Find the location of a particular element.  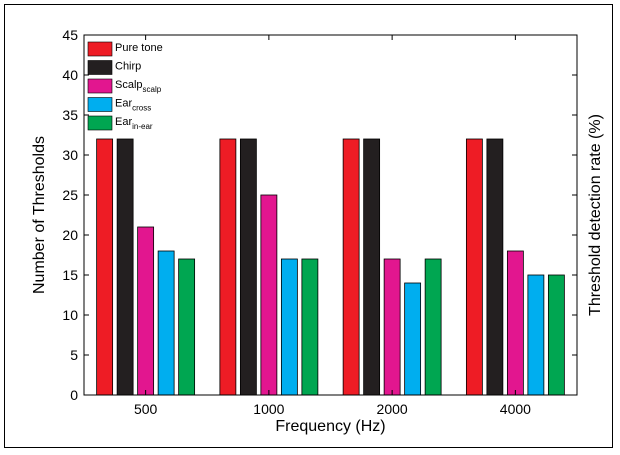

y-tick-label: 45 is located at coordinates (70, 35).